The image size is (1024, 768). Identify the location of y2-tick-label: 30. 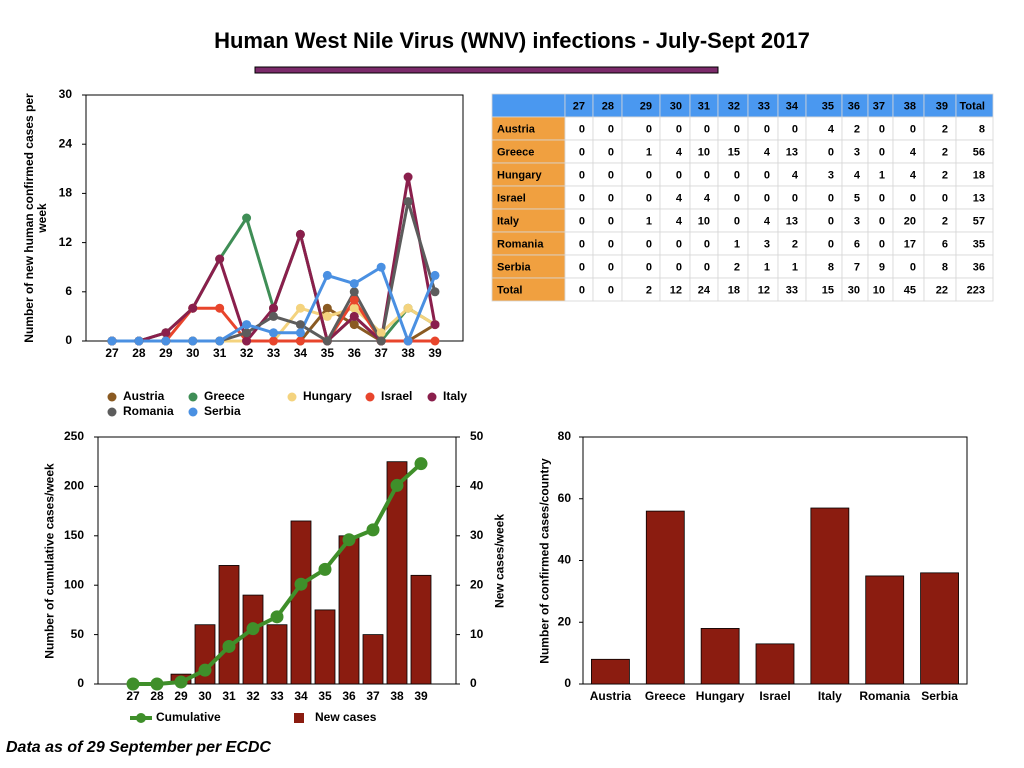
(477, 535).